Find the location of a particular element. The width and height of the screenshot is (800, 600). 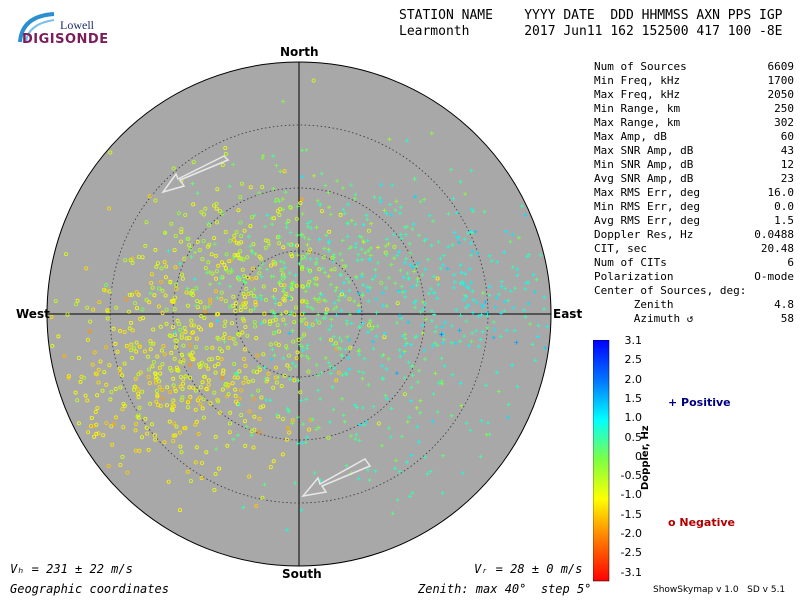

stat-value: 23 is located at coordinates (787, 178).